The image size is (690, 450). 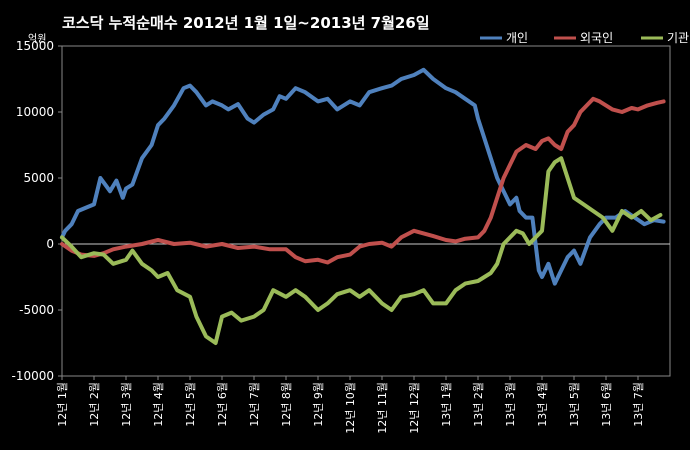 I want to click on x-tick-label: 13년 6월, so click(x=606, y=404).